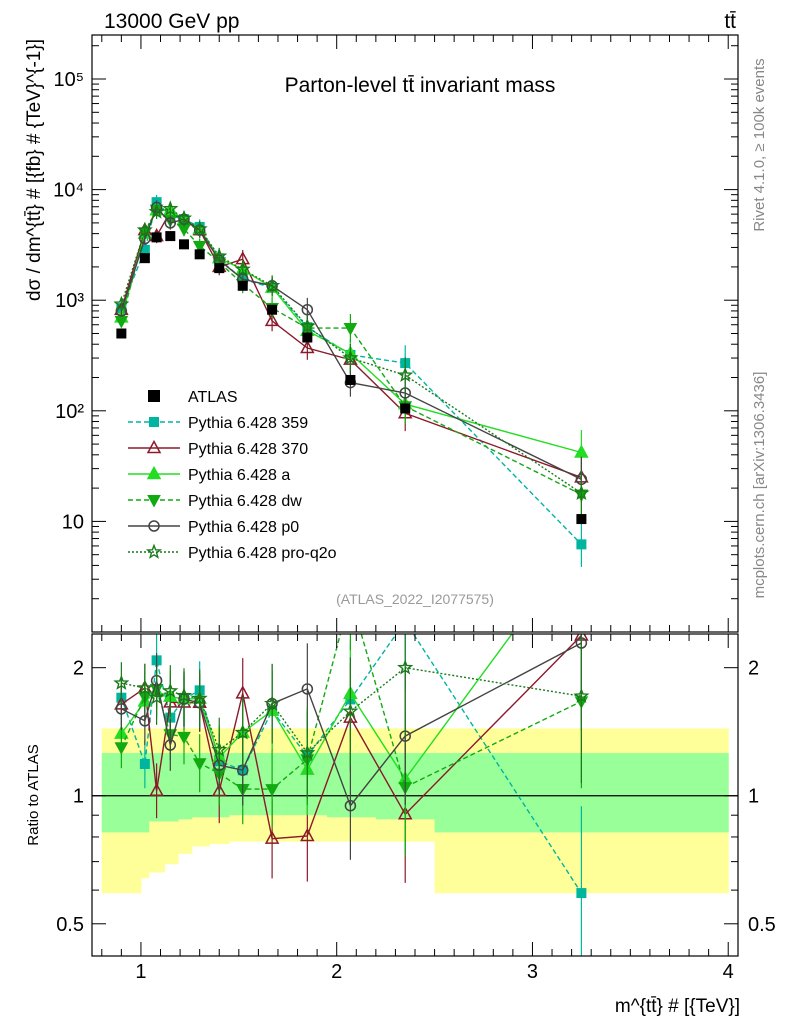 This screenshot has height=1024, width=786. Describe the element at coordinates (415, 599) in the screenshot. I see `analysis-id-label: (ATLAS_2022_I2077575)` at that location.